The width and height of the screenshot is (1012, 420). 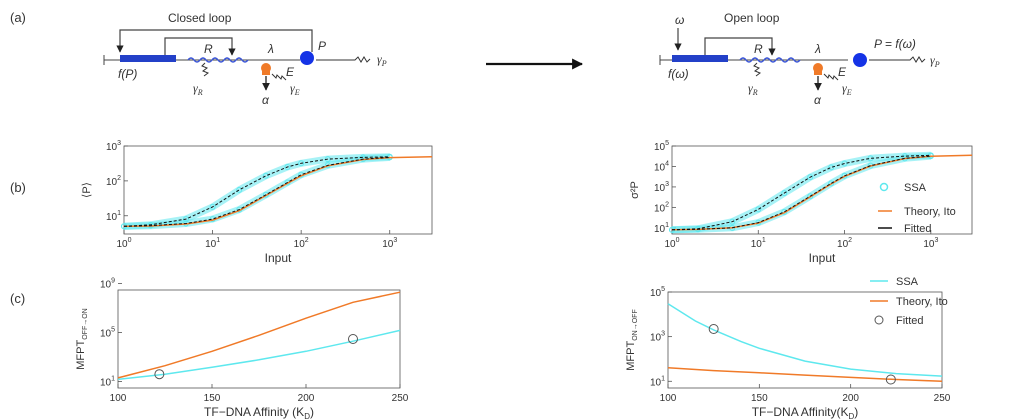 I want to click on closed-gammaP-decay, so click(x=343, y=59).